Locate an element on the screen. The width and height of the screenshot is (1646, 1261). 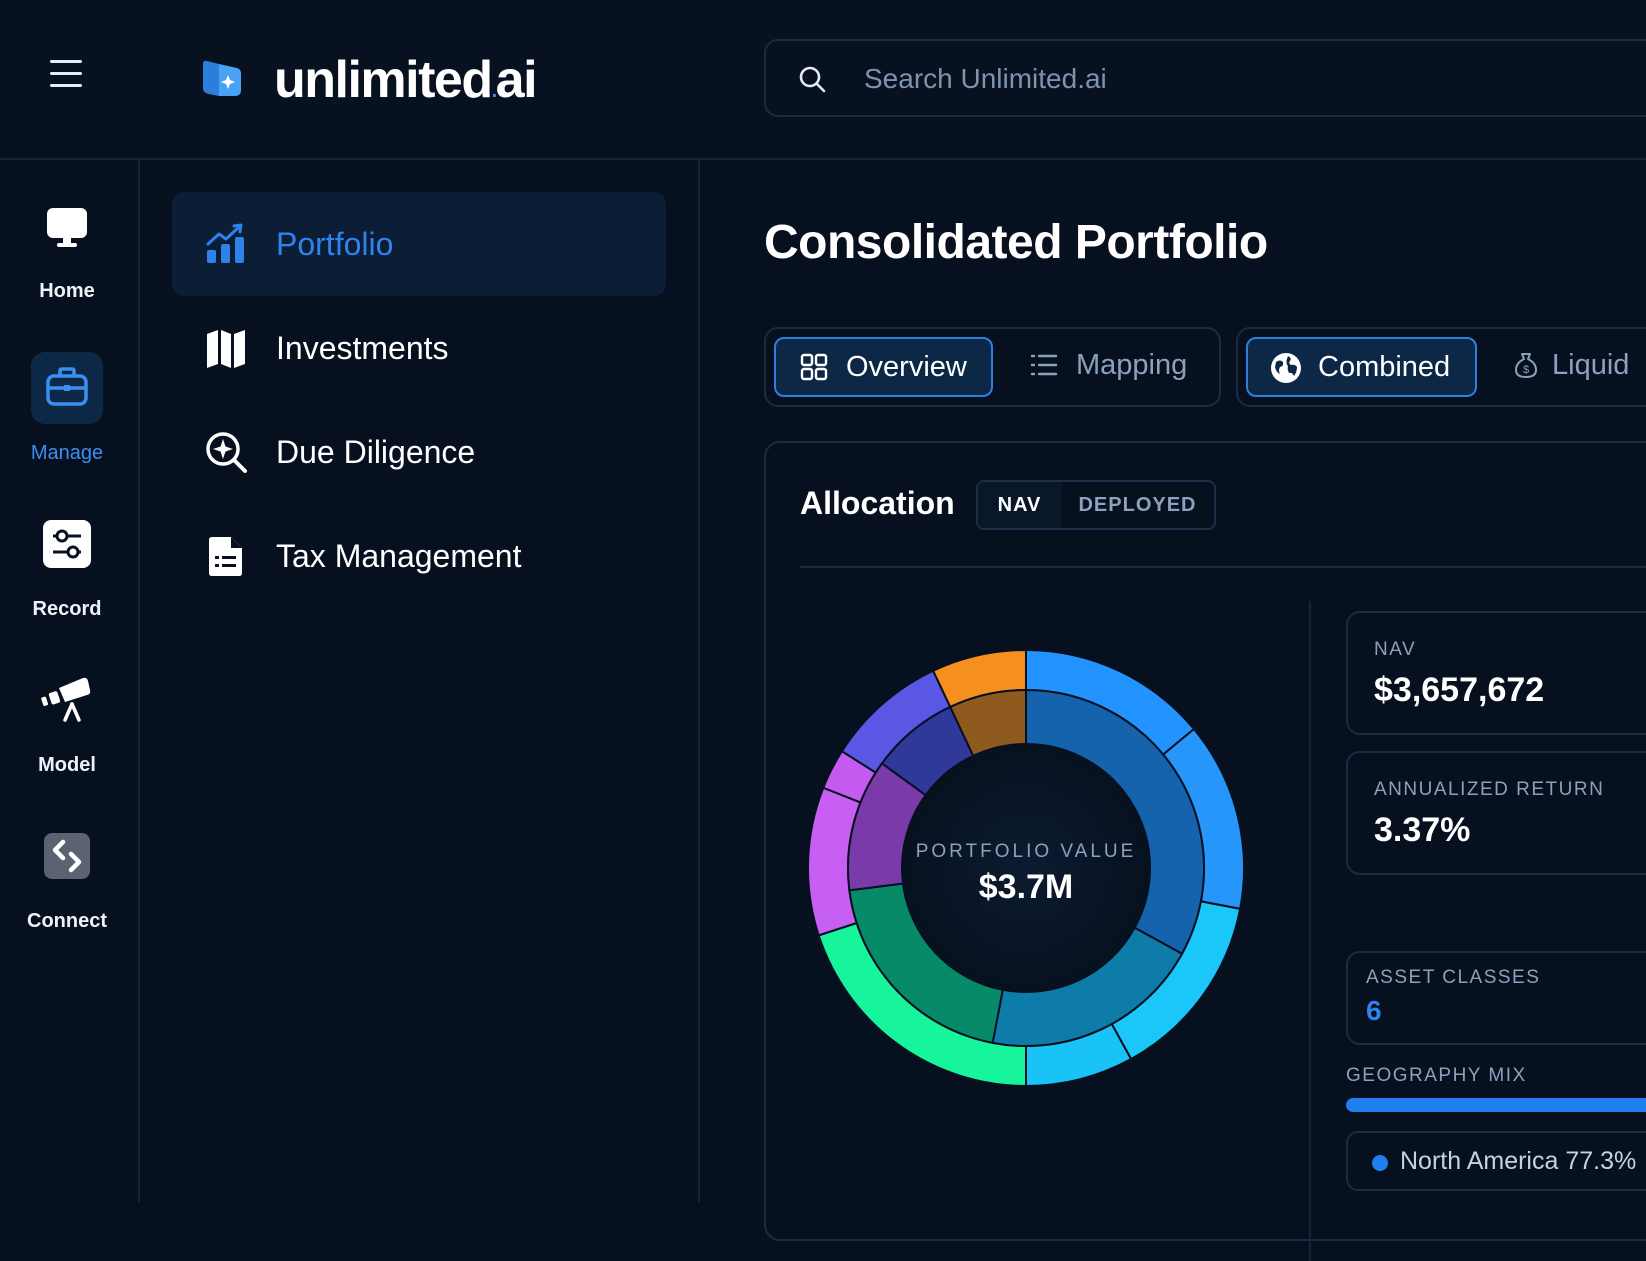
tab-overview: Overview is located at coordinates (883, 367).